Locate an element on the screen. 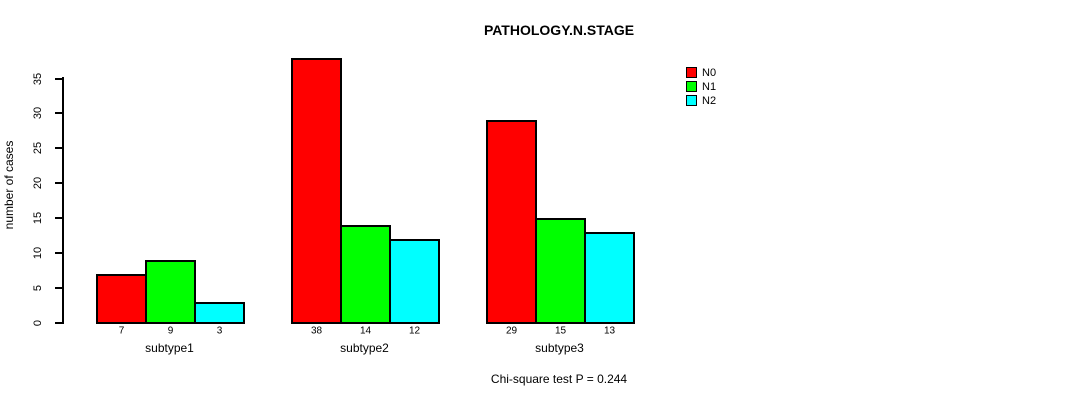 Image resolution: width=1090 pixels, height=400 pixels. bar-value-label: 3 is located at coordinates (219, 331).